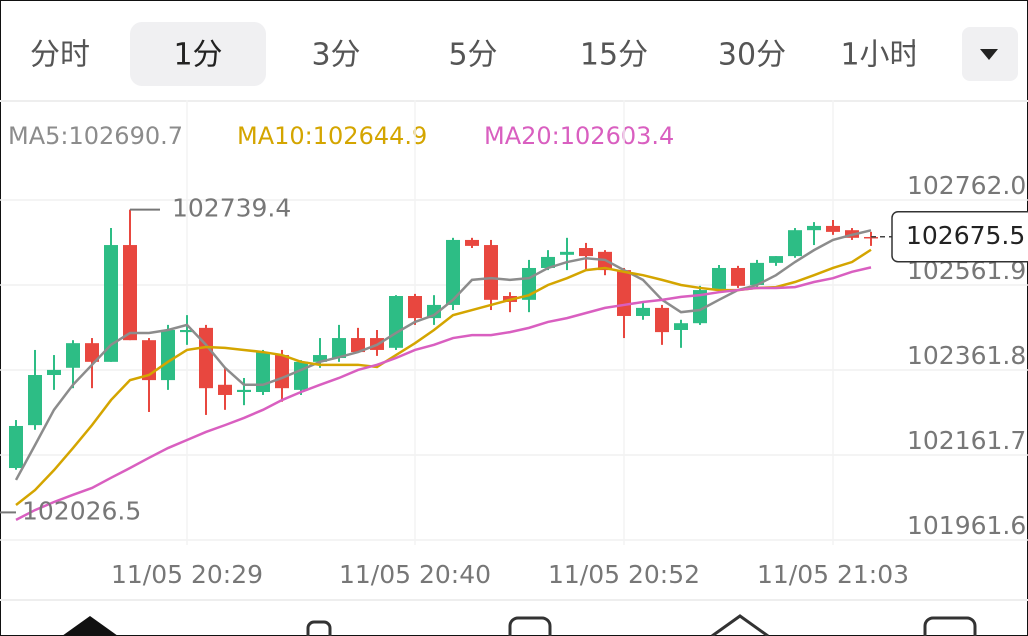 This screenshot has width=1028, height=636. I want to click on max-label: 102739.4, so click(231, 208).